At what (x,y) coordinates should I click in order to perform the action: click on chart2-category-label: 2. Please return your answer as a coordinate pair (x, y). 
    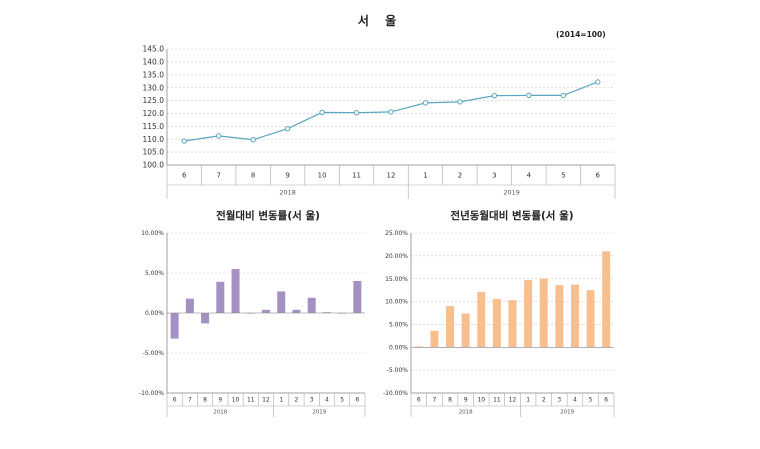
    Looking at the image, I should click on (297, 400).